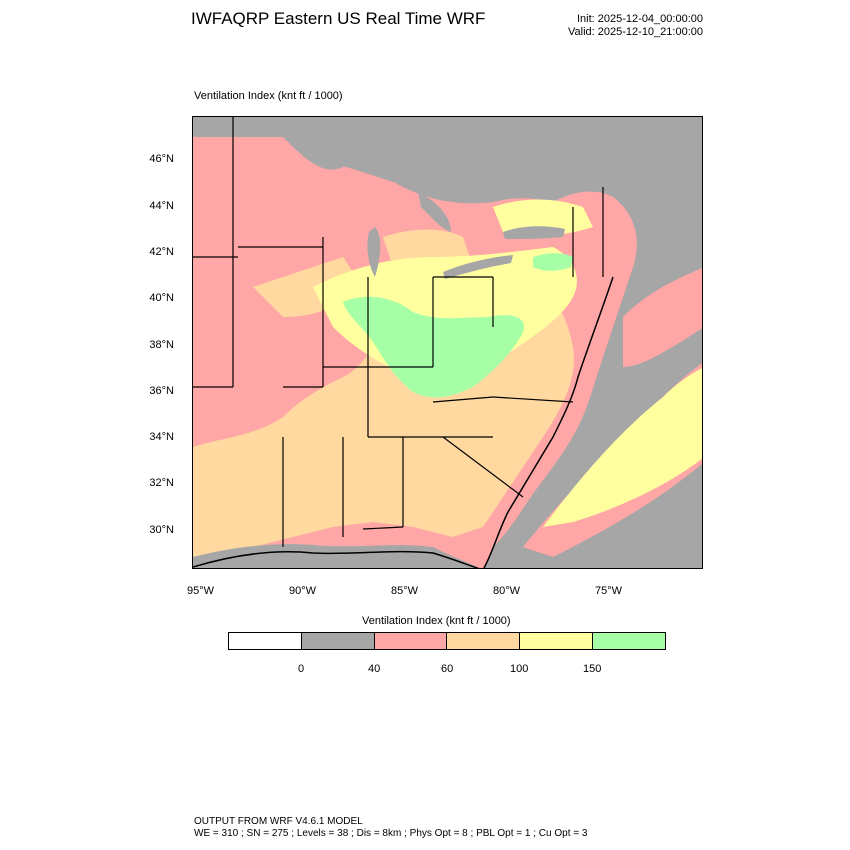  What do you see at coordinates (507, 591) in the screenshot?
I see `lon-label: 80°W` at bounding box center [507, 591].